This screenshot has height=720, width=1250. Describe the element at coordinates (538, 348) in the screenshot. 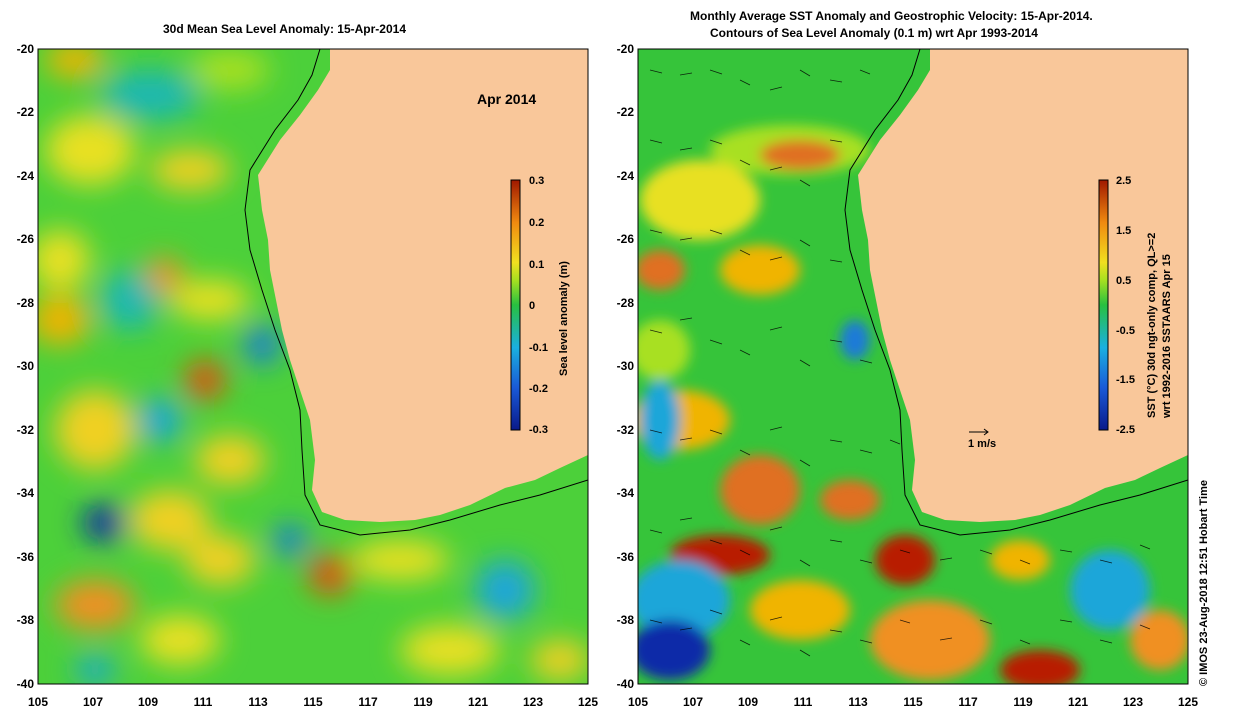

I see `left-cb-tick: -0.1` at that location.